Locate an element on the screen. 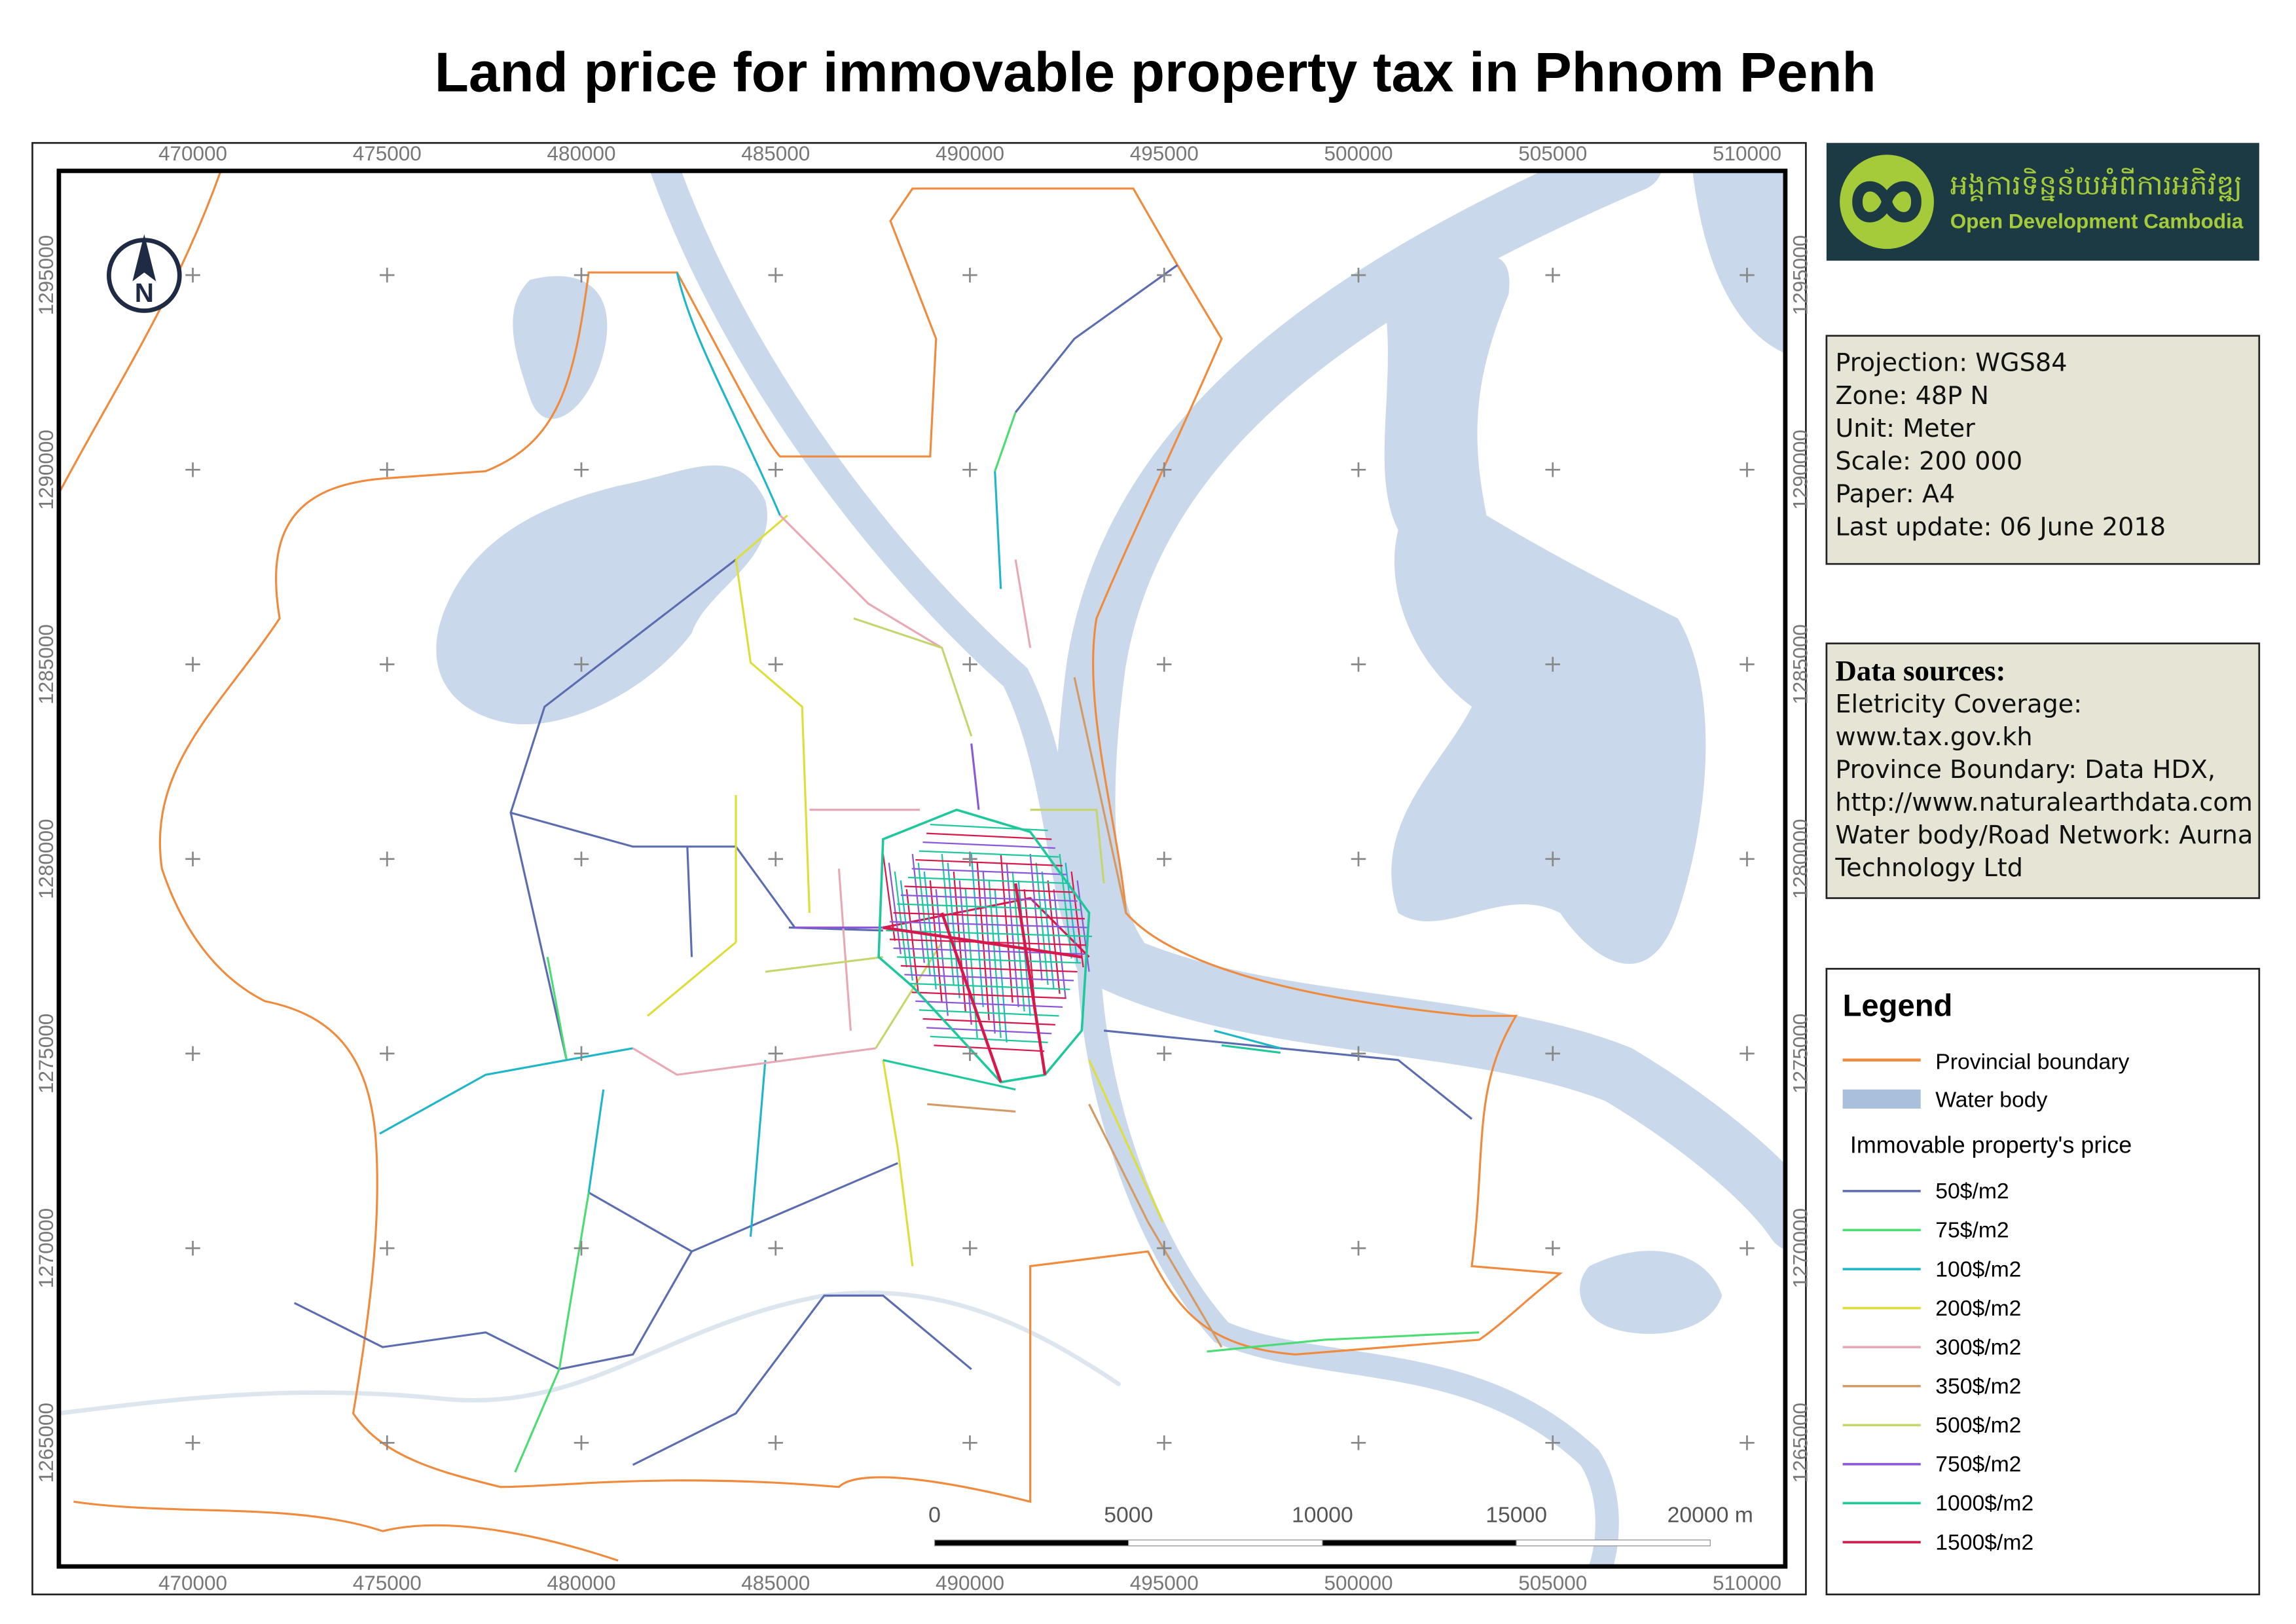 This screenshot has height=1624, width=2296. legend-label: 300$/m2 is located at coordinates (1978, 1347).